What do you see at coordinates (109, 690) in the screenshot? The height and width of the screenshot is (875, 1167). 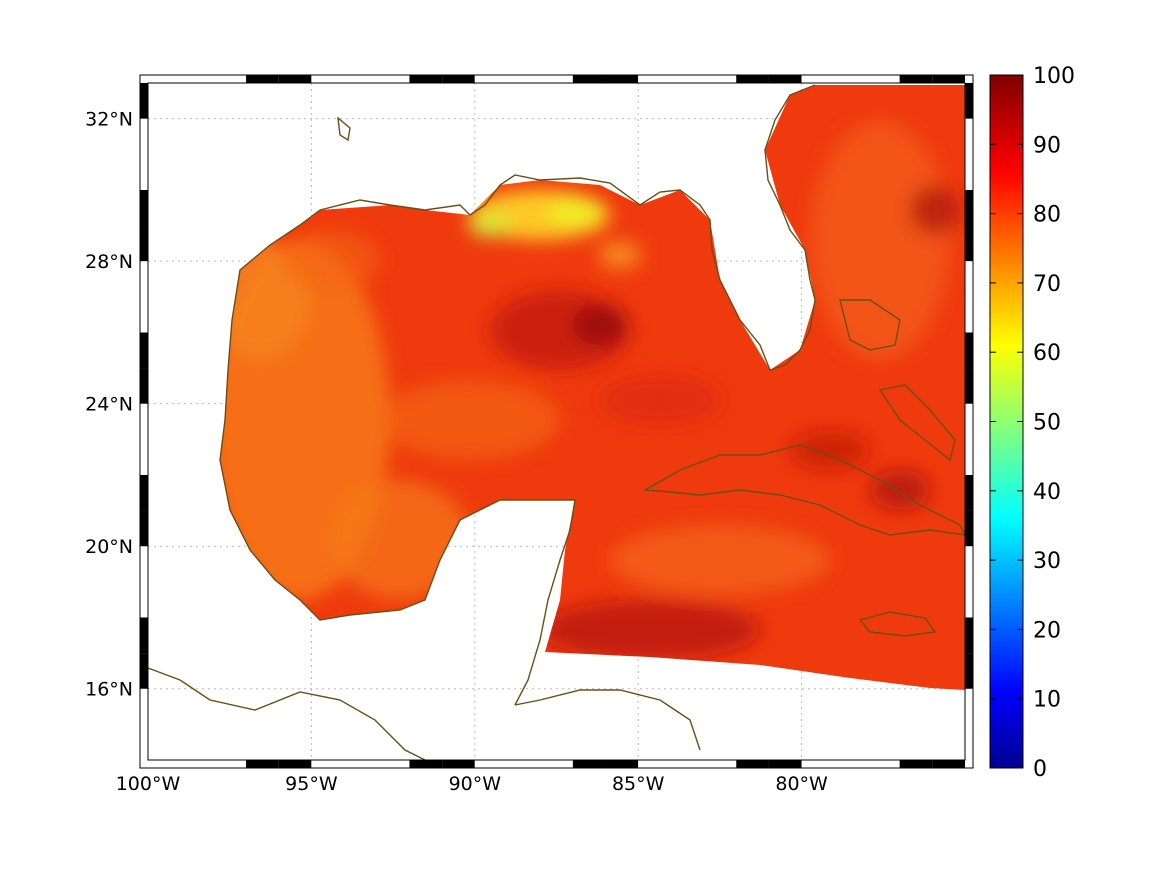 I see `lat-tick-label: 16°N` at bounding box center [109, 690].